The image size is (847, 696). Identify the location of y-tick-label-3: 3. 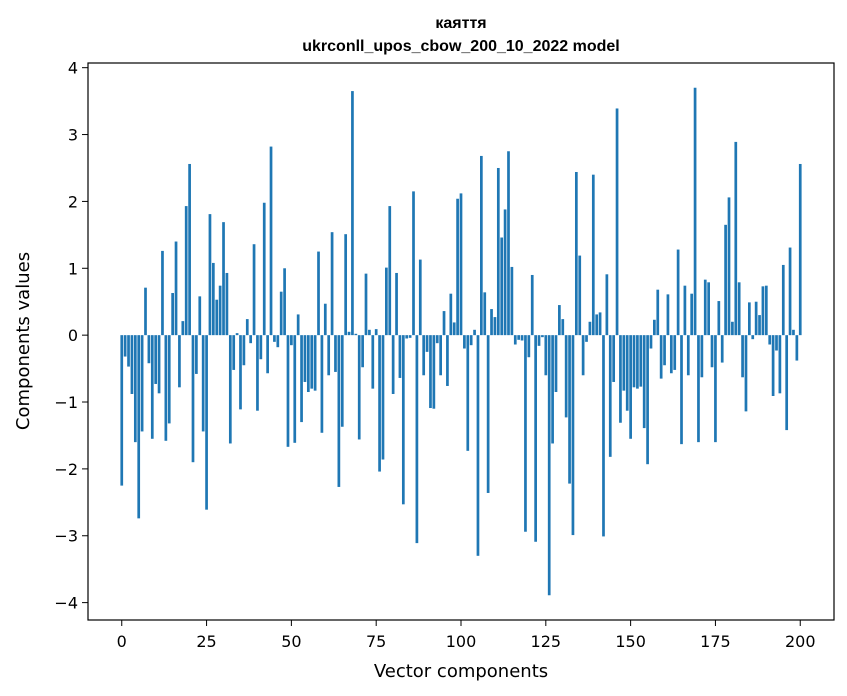
(73, 135).